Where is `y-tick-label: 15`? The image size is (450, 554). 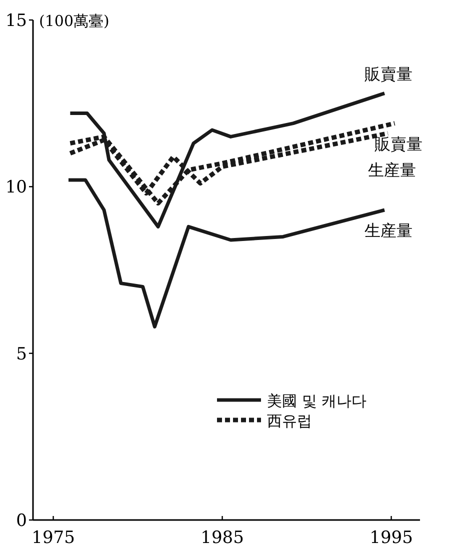
y-tick-label: 15 is located at coordinates (16, 21).